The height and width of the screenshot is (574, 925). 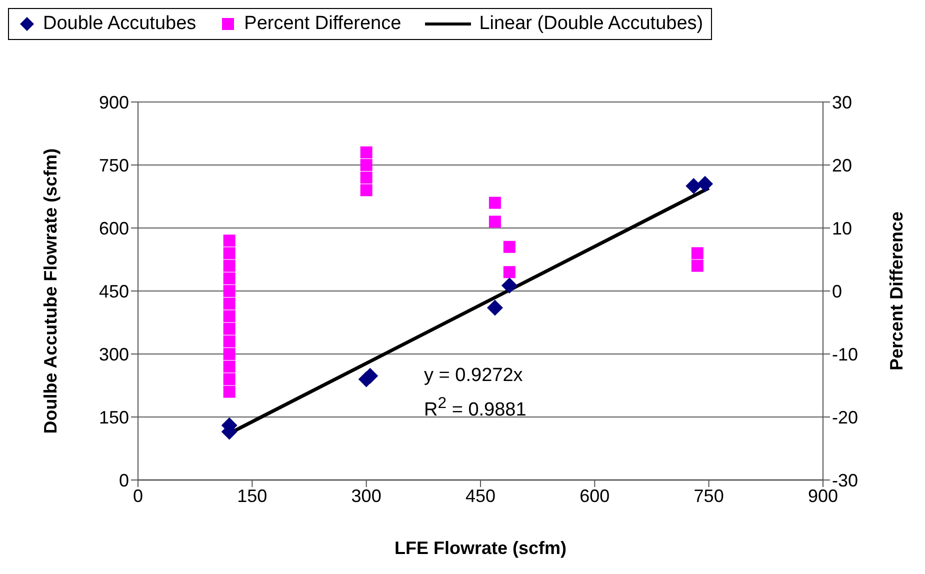 What do you see at coordinates (366, 496) in the screenshot?
I see `x-tick-label: 300` at bounding box center [366, 496].